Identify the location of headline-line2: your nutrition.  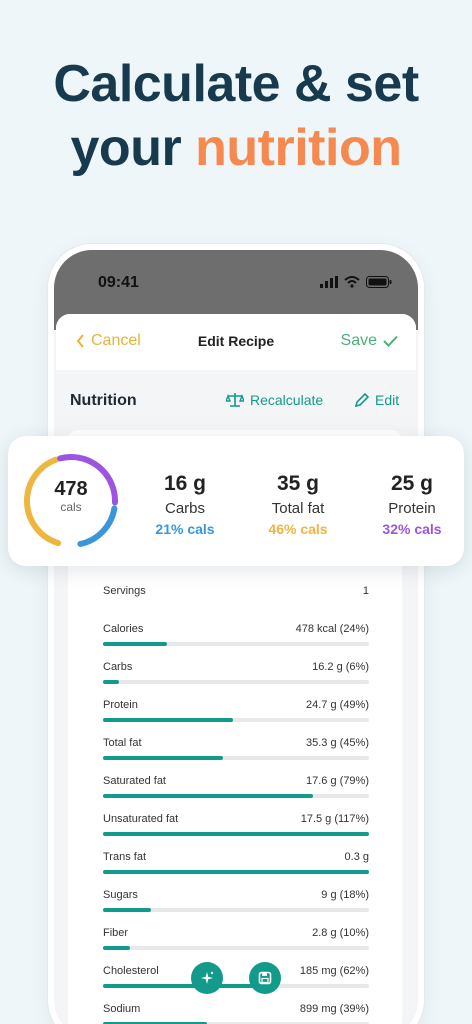
(236, 148).